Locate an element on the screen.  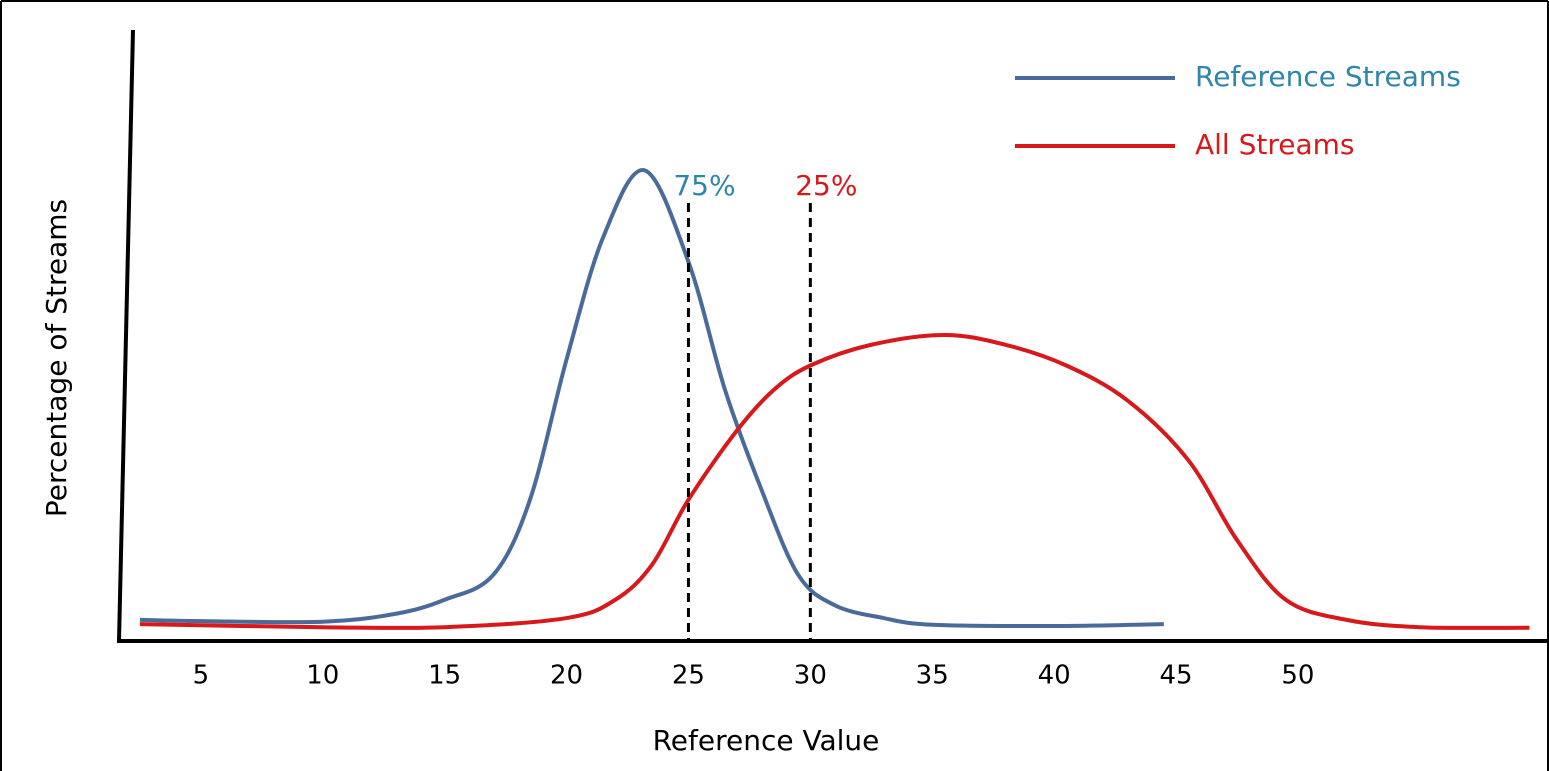
x-tick-label: 45 is located at coordinates (1175, 676).